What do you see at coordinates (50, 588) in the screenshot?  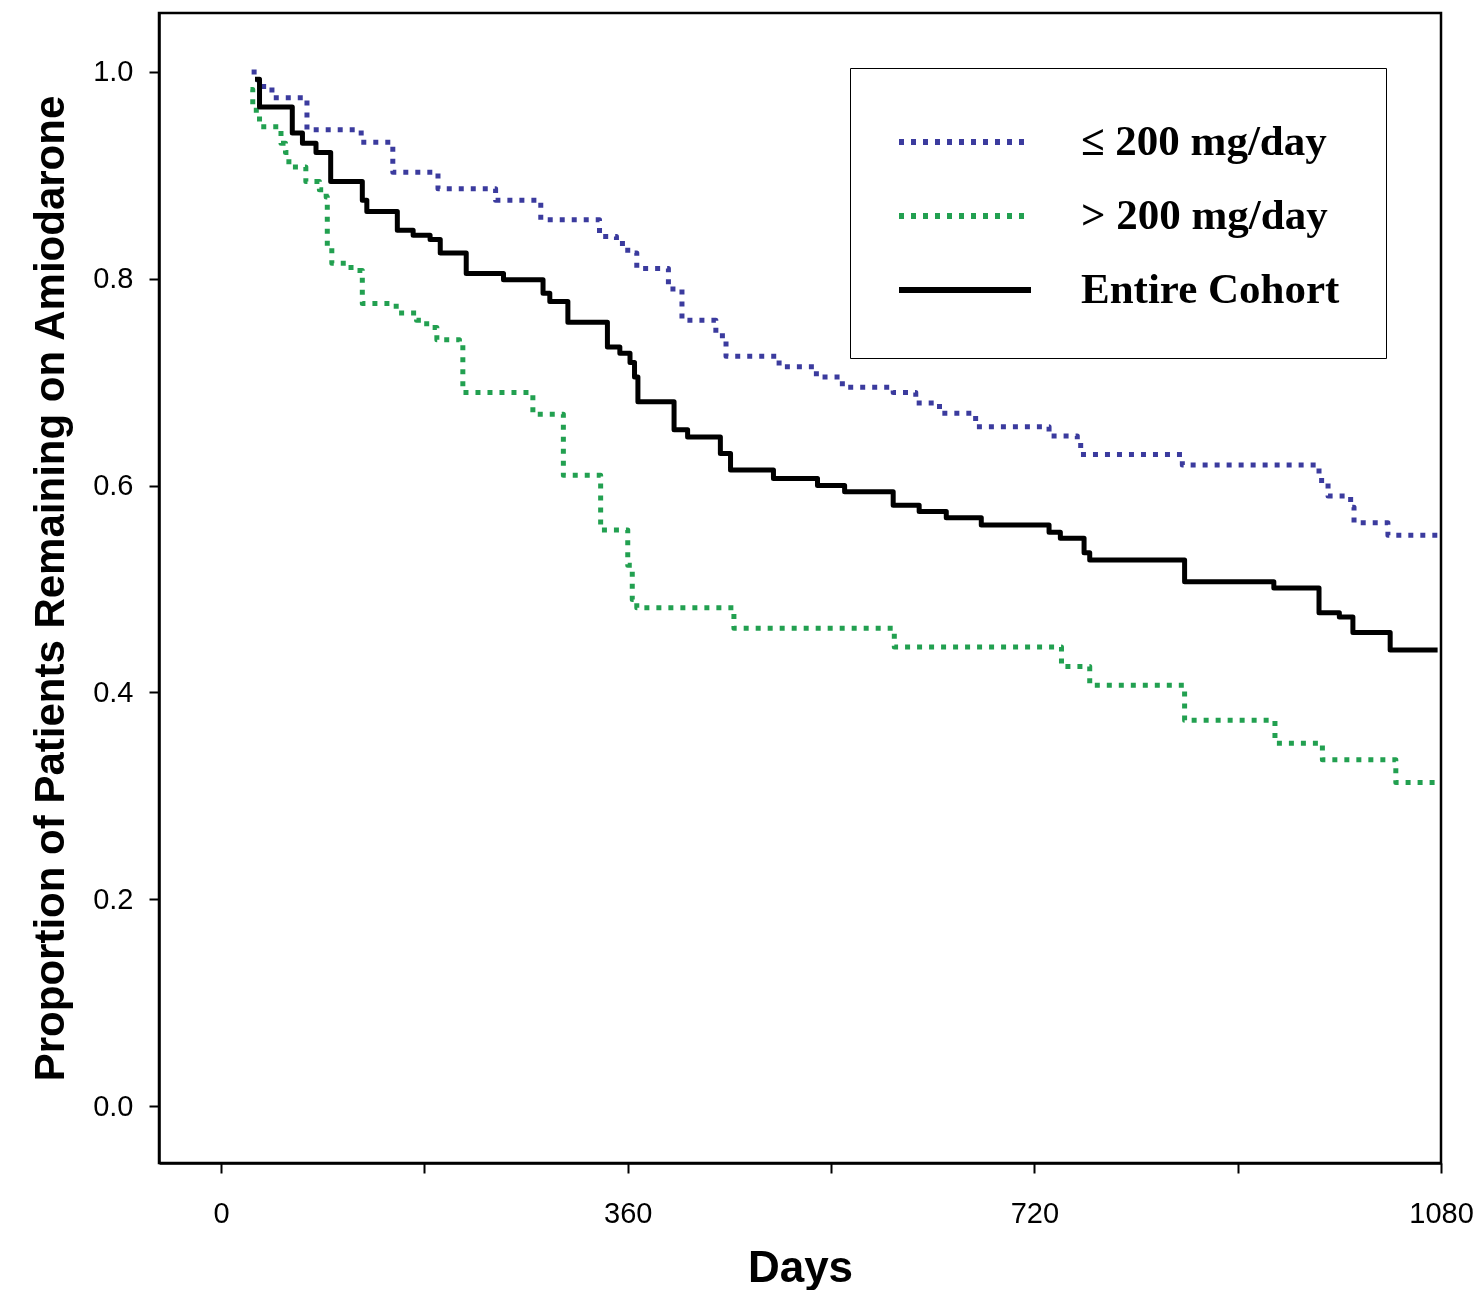 I see `y-axis-title: Proportion of Patients Remaining on Amiodarone` at bounding box center [50, 588].